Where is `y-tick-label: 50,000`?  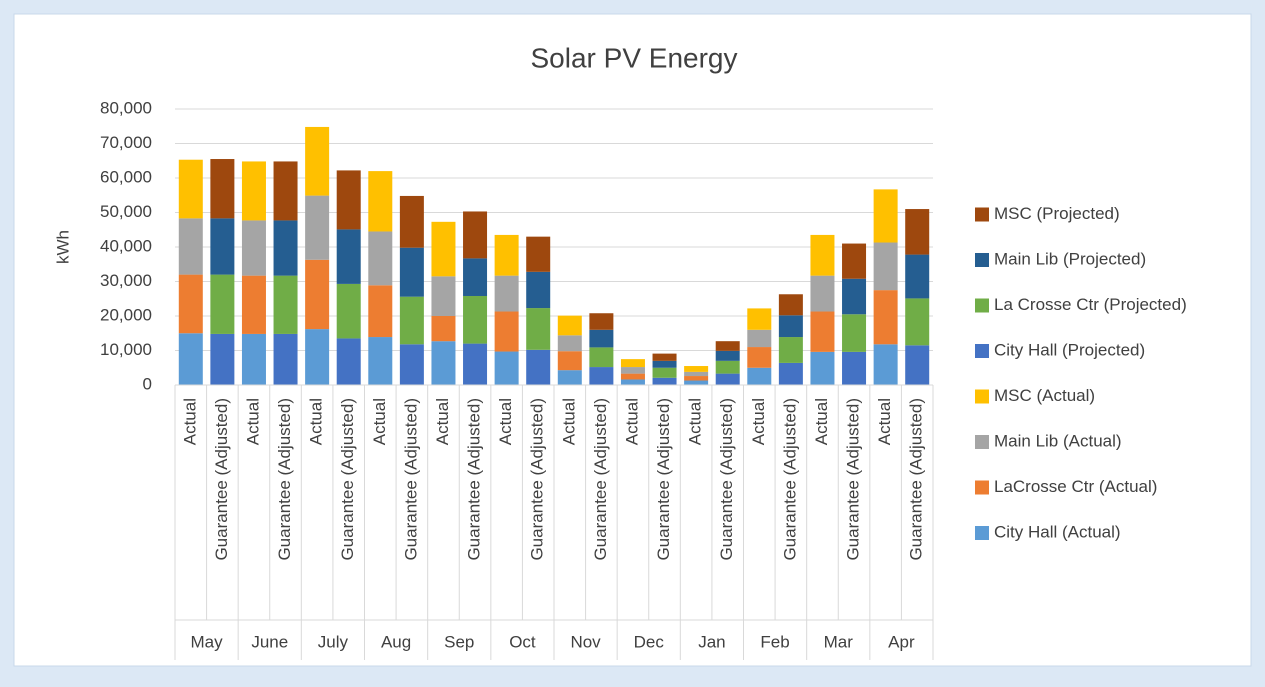
y-tick-label: 50,000 is located at coordinates (126, 211).